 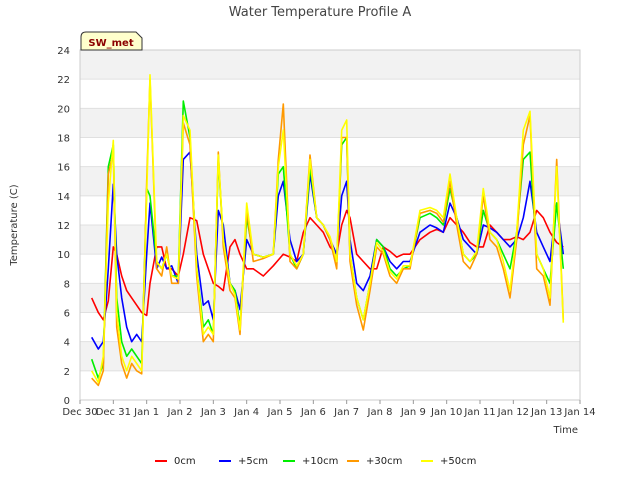 I want to click on x-tick-label: Jan 1, so click(x=146, y=412).